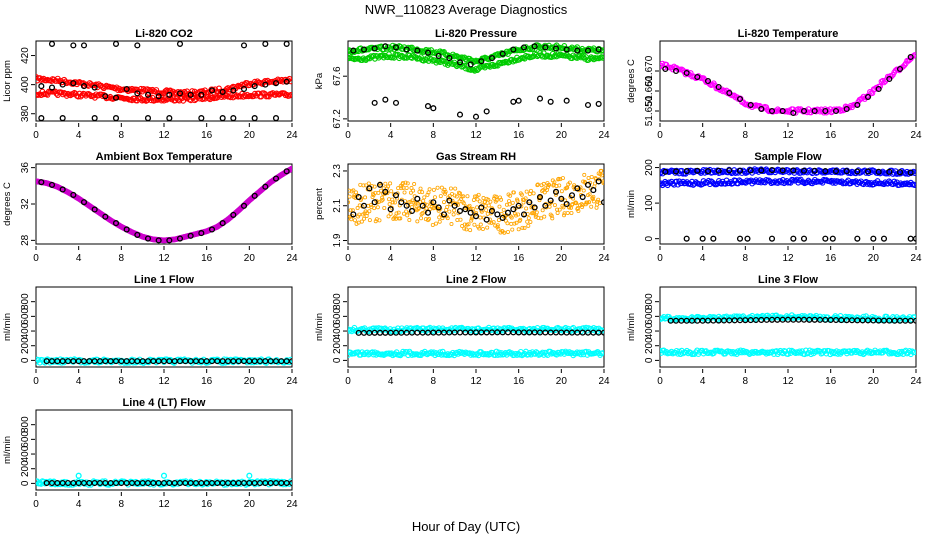  What do you see at coordinates (631, 327) in the screenshot?
I see `y-axis-label: ml/min` at bounding box center [631, 327].